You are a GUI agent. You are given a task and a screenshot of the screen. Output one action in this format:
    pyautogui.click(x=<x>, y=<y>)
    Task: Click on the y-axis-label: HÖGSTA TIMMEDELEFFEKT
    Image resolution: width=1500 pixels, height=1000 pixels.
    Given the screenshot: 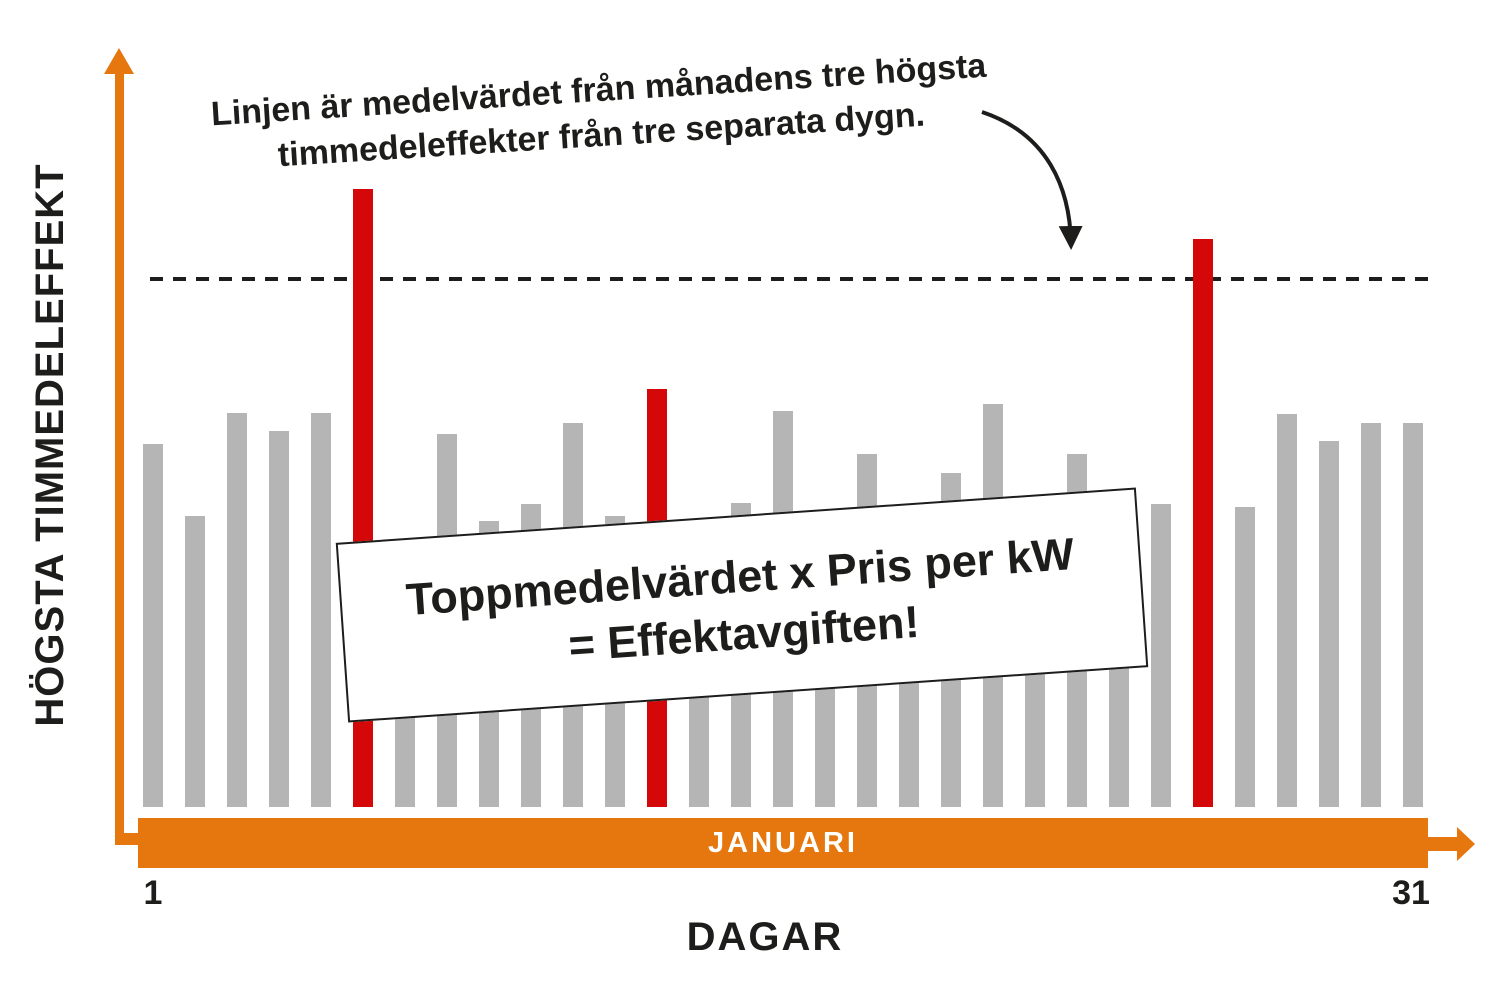 What is the action you would take?
    pyautogui.click(x=50, y=445)
    